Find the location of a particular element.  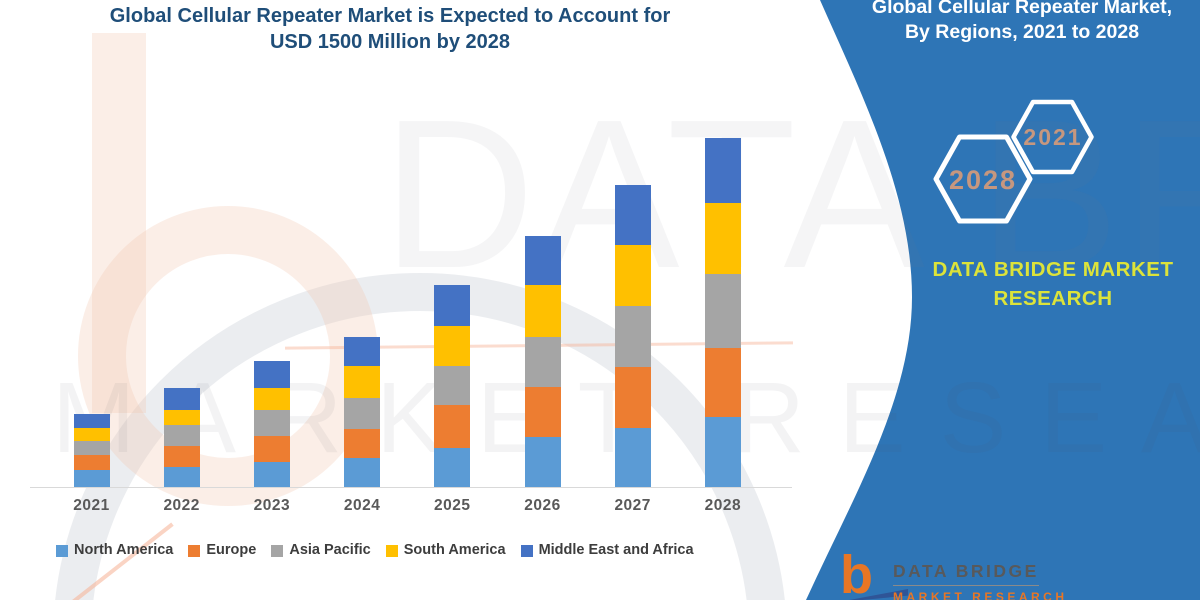

footer-logo-b-icon: b is located at coordinates (856, 572).